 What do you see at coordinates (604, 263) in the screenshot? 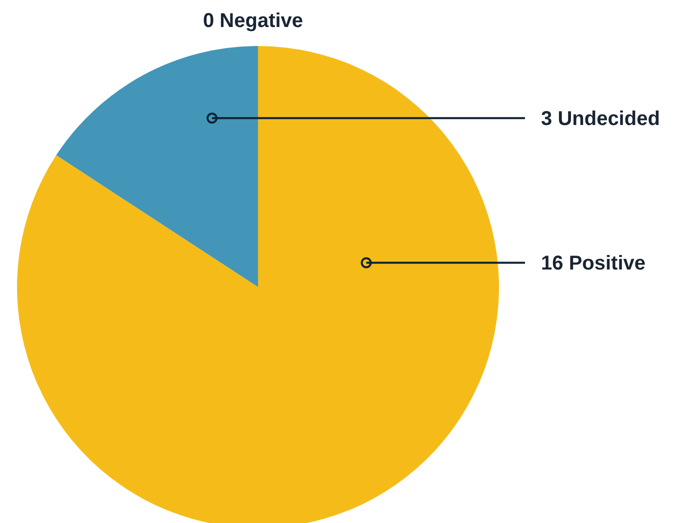
I see `slice-label: Positive` at bounding box center [604, 263].